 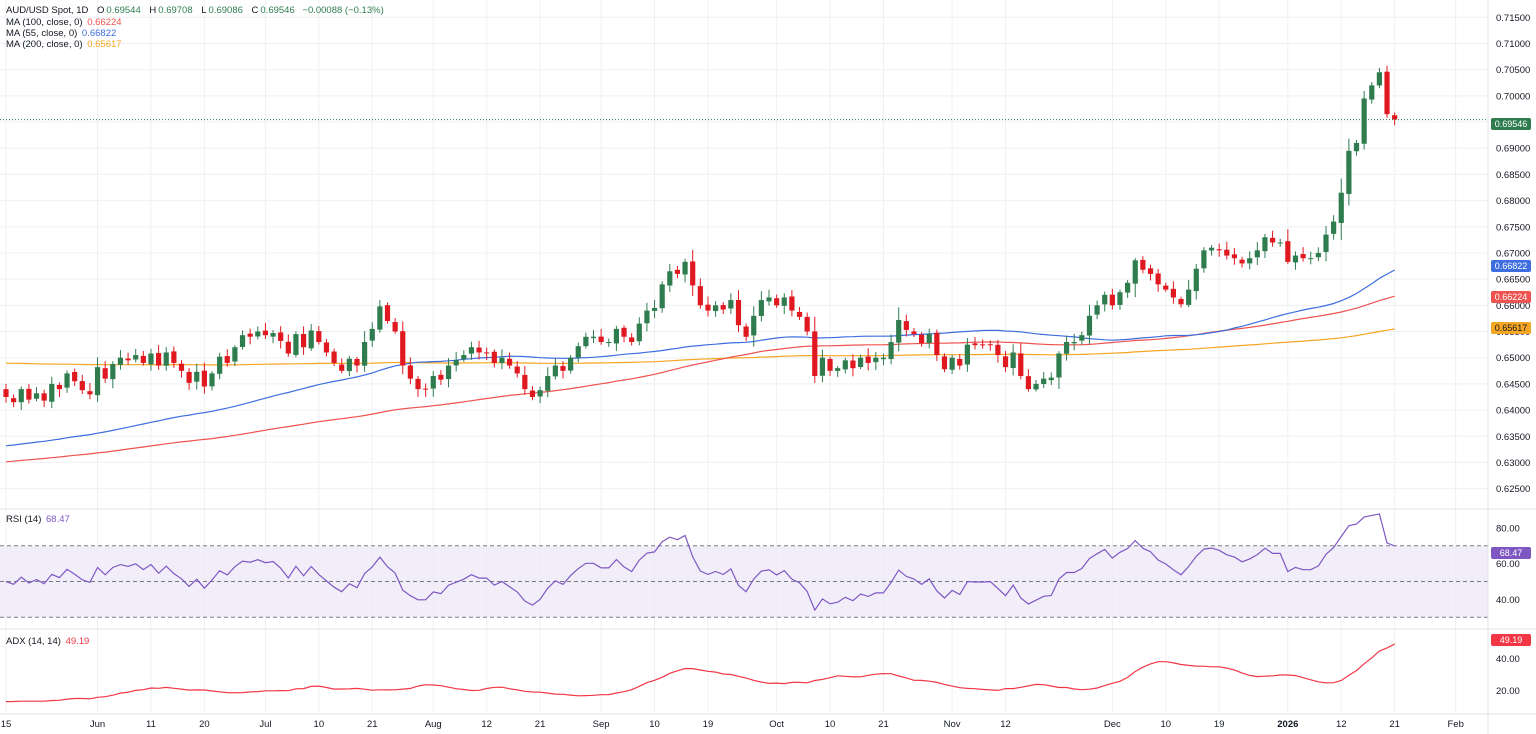 What do you see at coordinates (744, 565) in the screenshot?
I see `rsi-pane` at bounding box center [744, 565].